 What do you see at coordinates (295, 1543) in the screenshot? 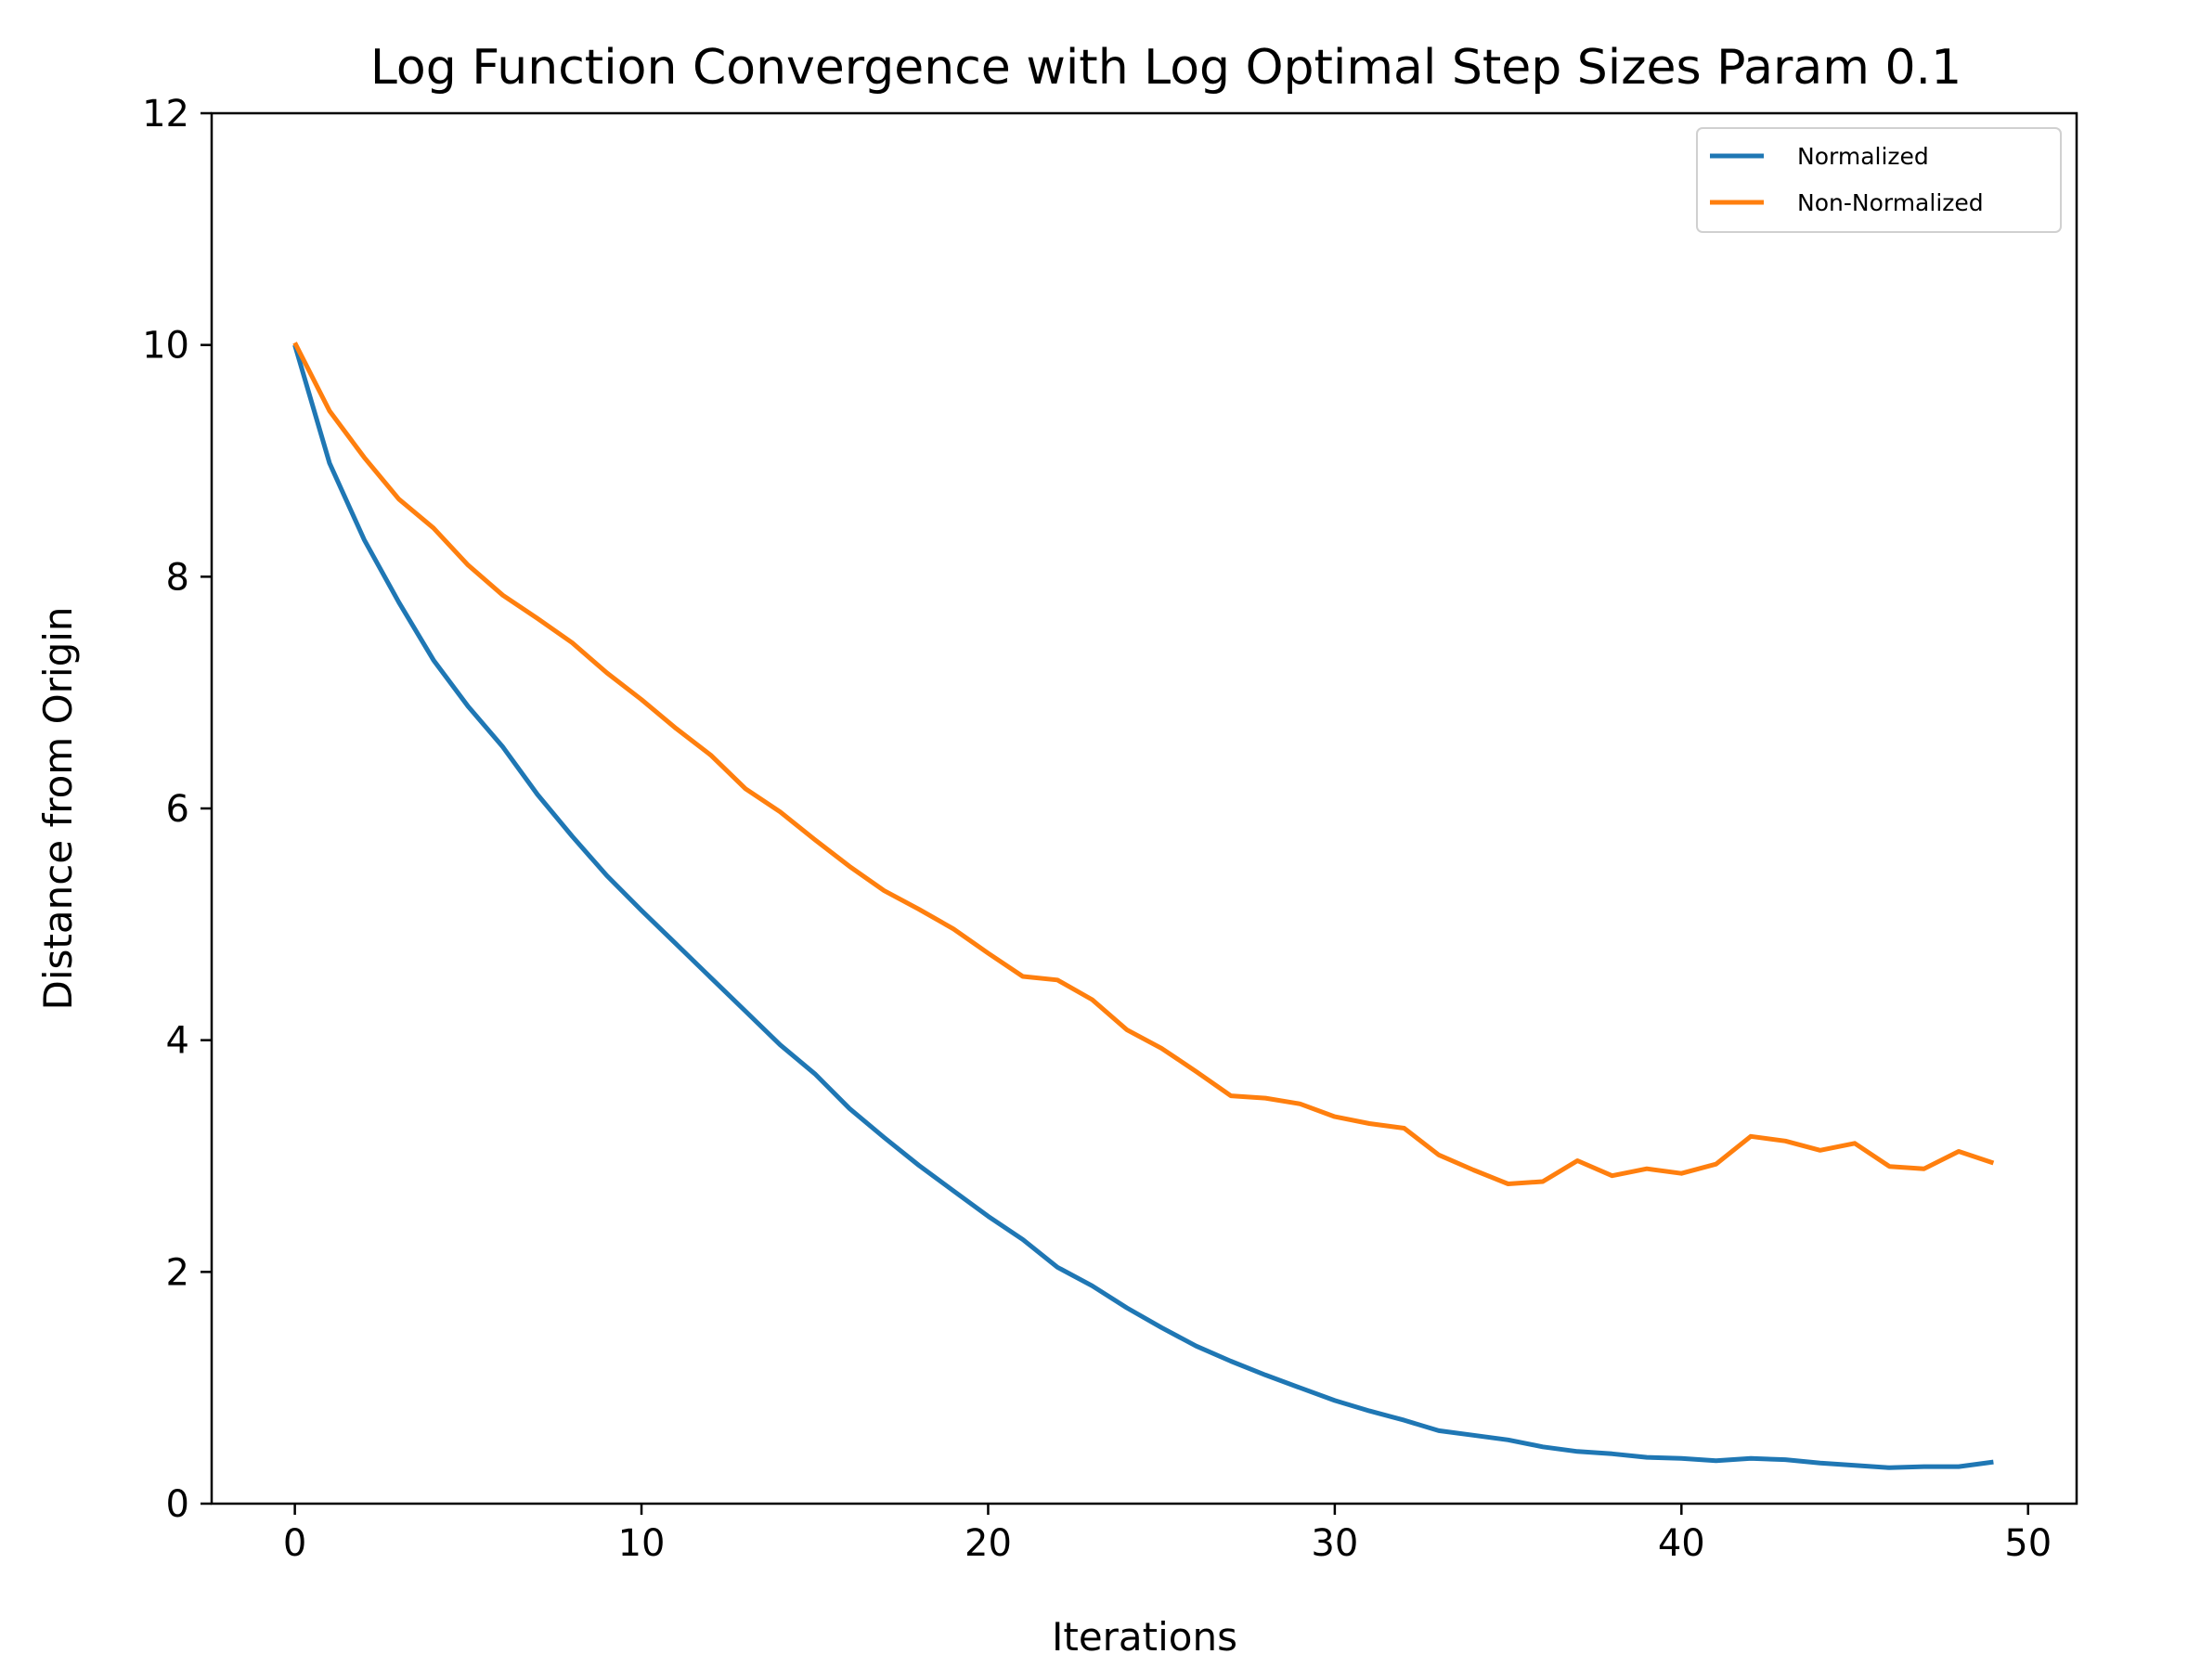
I see `x-tick-label: 0` at bounding box center [295, 1543].